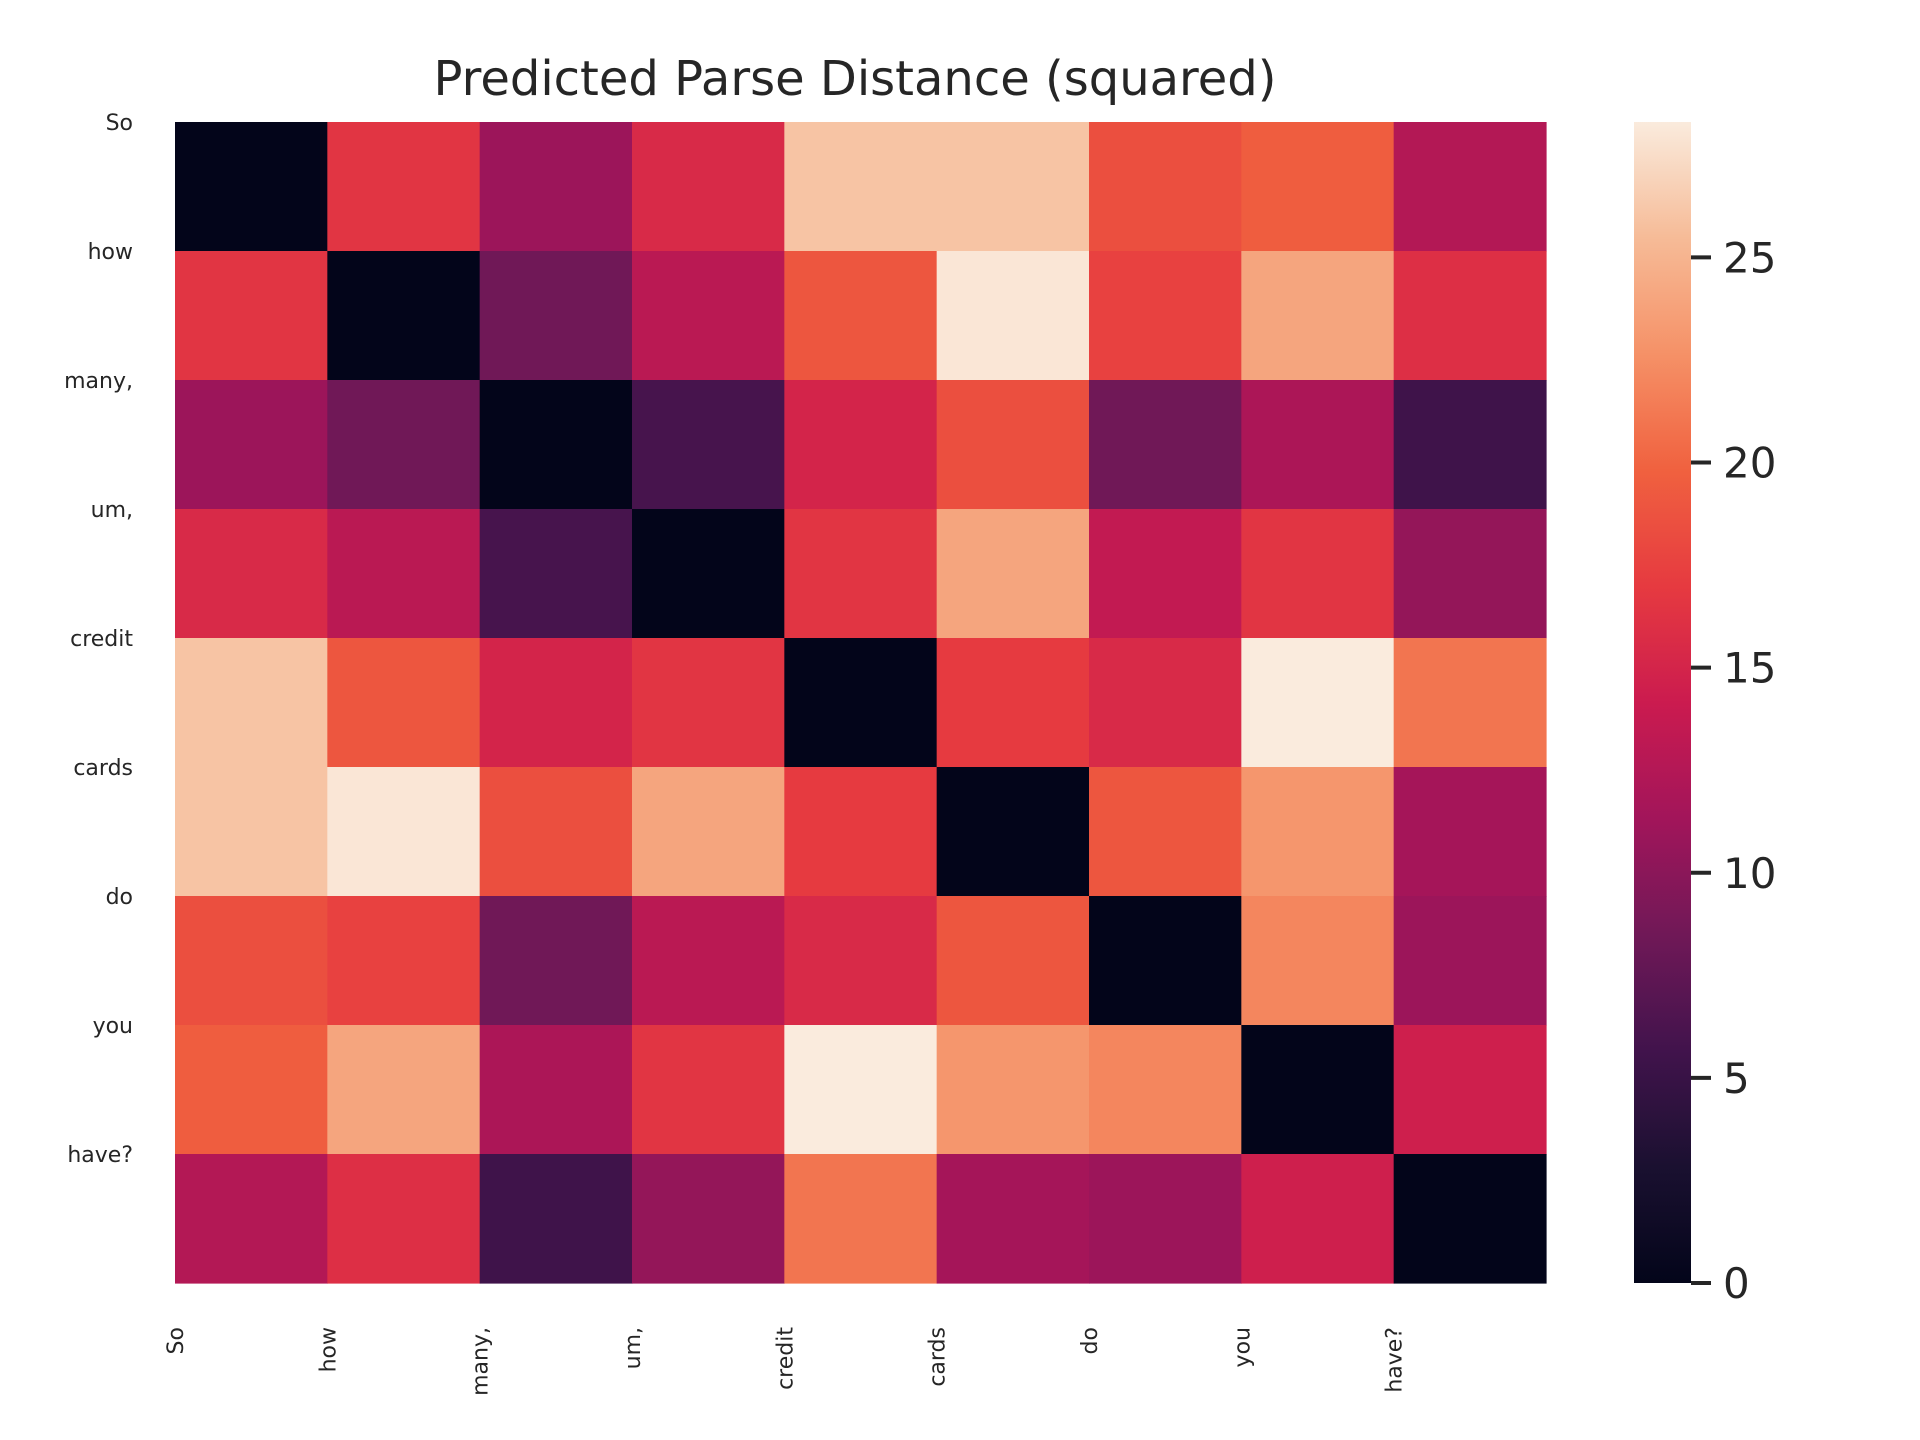  What do you see at coordinates (98, 639) in the screenshot?
I see `y-tick-labels: So how many, um, credit cards do you have?` at bounding box center [98, 639].